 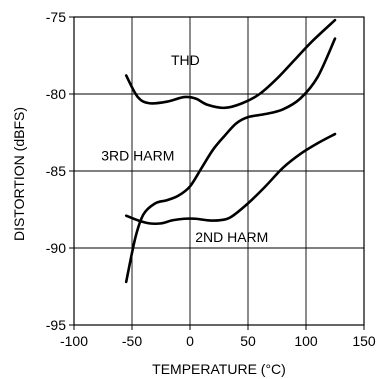 I want to click on y-tick-label: -85, so click(x=56, y=171).